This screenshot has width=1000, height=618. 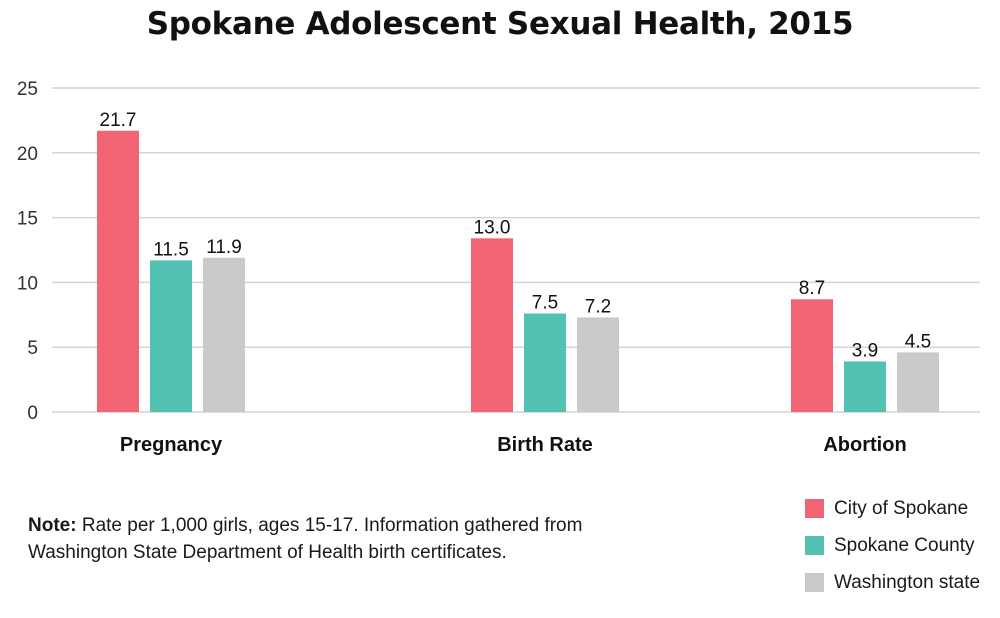 What do you see at coordinates (918, 341) in the screenshot?
I see `data-label: 4.5` at bounding box center [918, 341].